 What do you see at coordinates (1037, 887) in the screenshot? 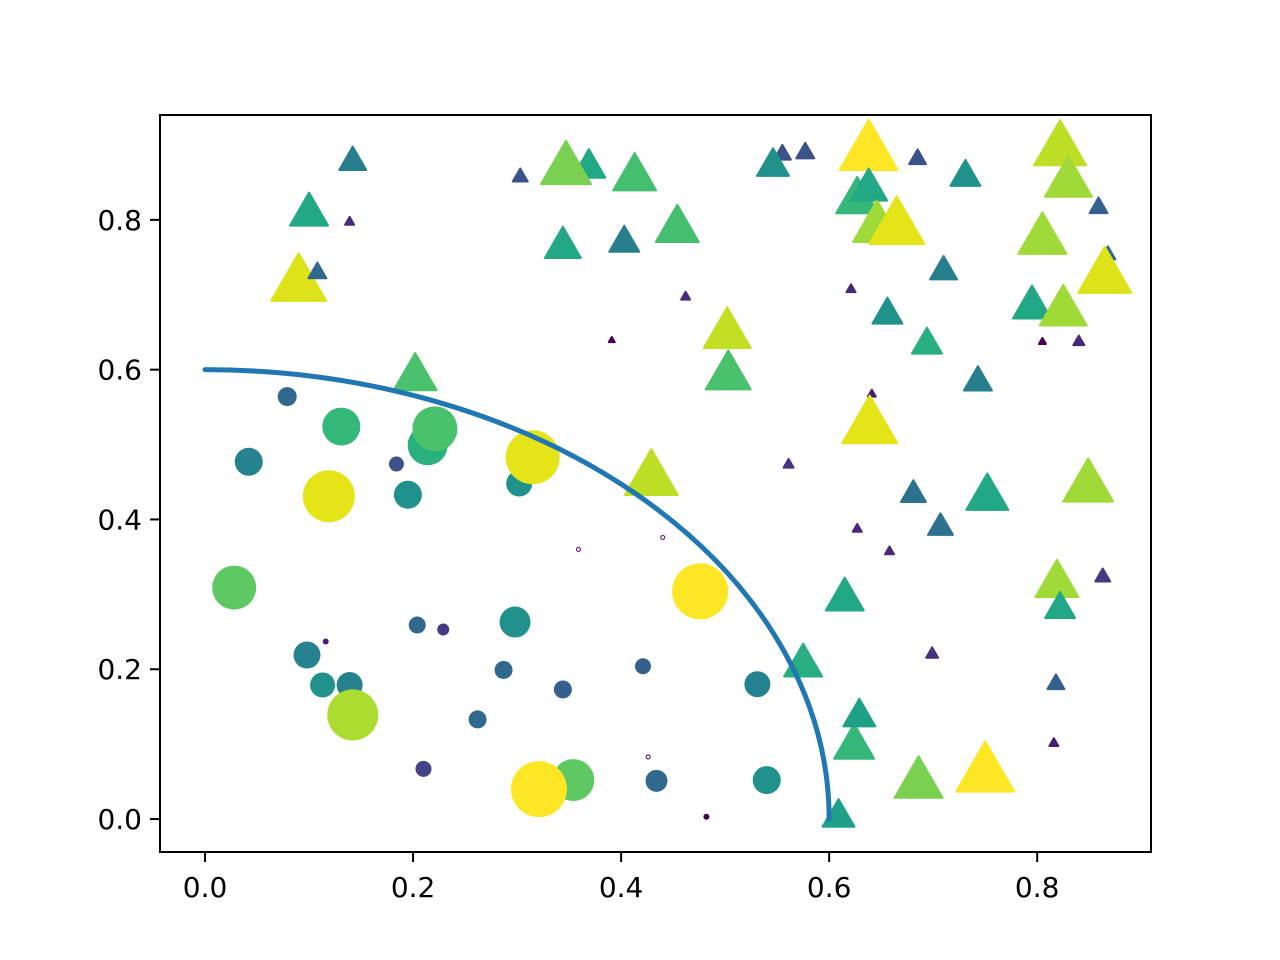
I see `x-tick-label: 0.8` at bounding box center [1037, 887].